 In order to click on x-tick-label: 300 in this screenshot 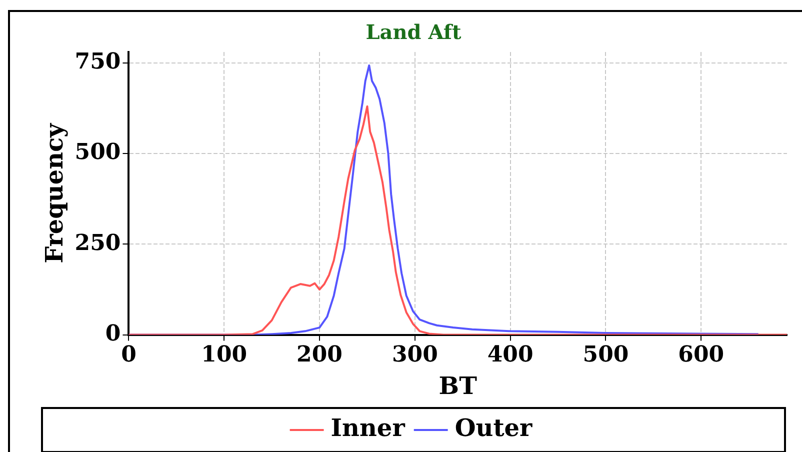, I will do `click(415, 355)`.